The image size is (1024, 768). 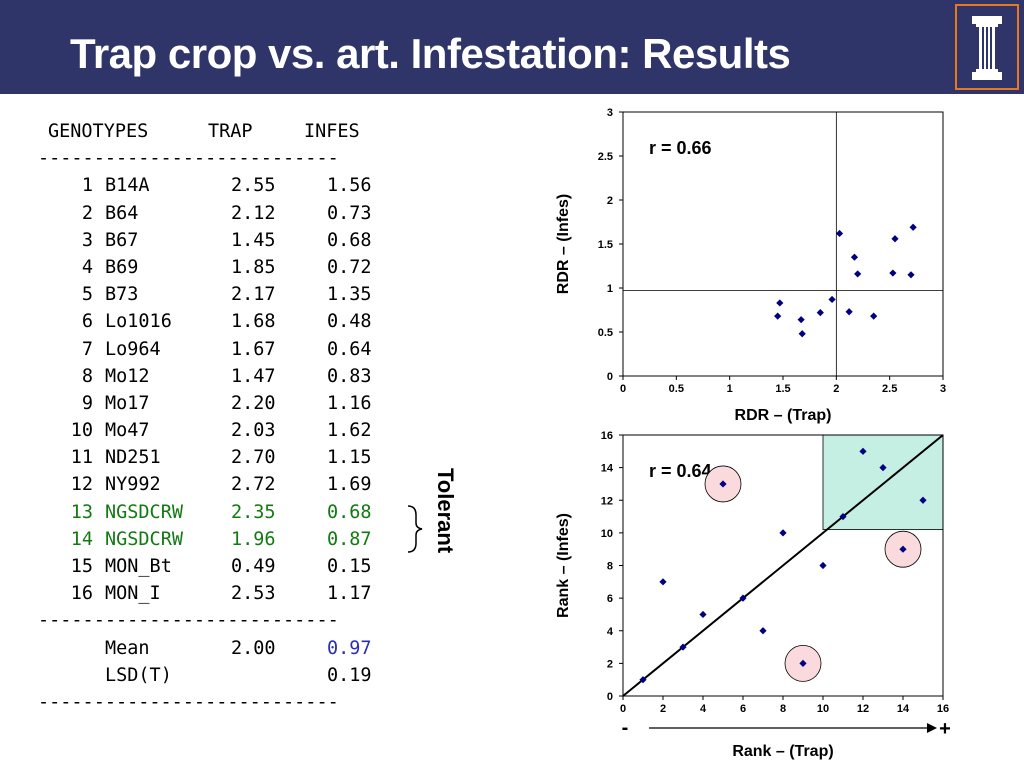 What do you see at coordinates (253, 458) in the screenshot?
I see `row-trap: 2.70` at bounding box center [253, 458].